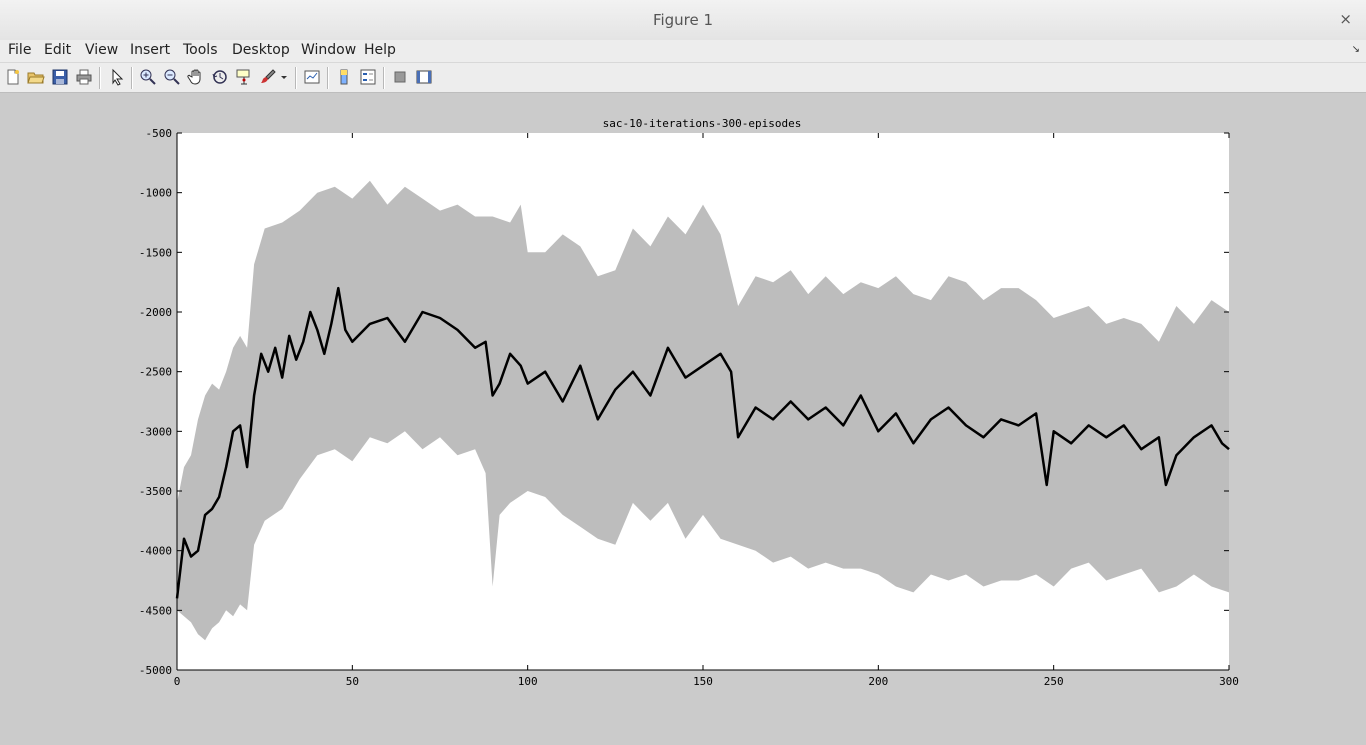 The image size is (1366, 745). Describe the element at coordinates (159, 133) in the screenshot. I see `y-tick-label: -500` at that location.